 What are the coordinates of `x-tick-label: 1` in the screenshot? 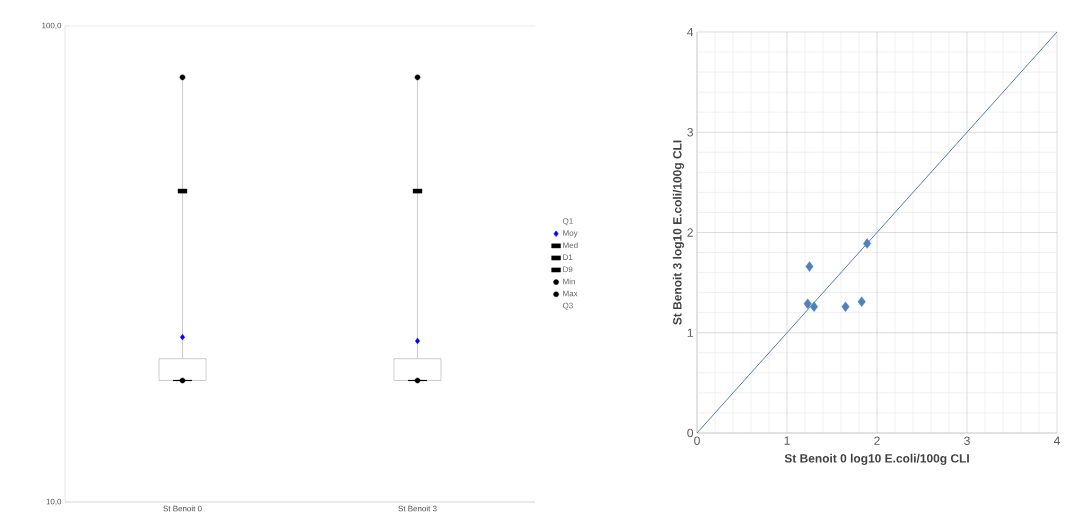 It's located at (787, 440).